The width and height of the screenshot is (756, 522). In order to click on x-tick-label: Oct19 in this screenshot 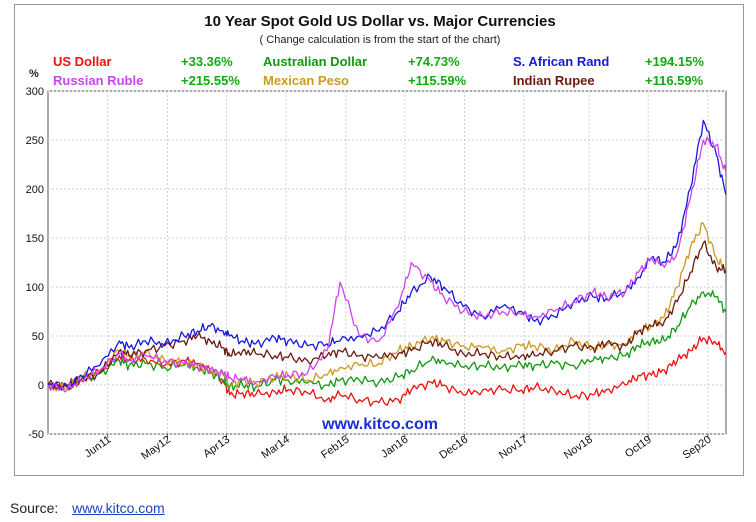, I will do `click(638, 447)`.